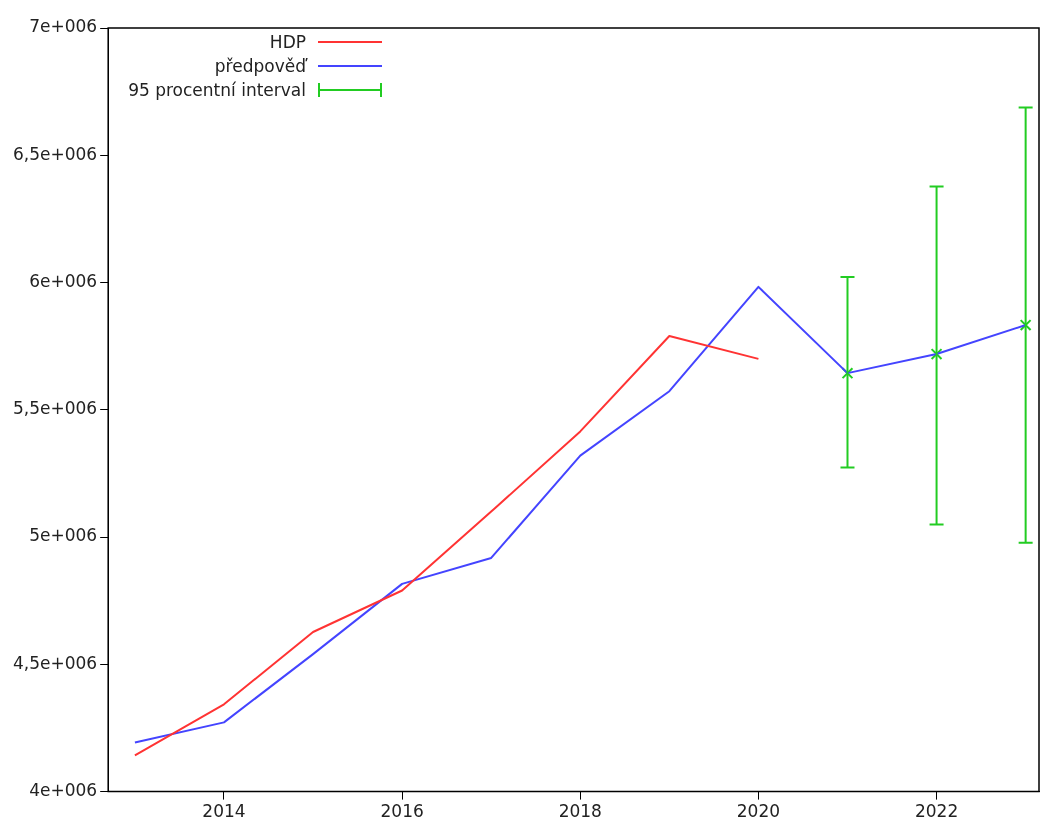 Image resolution: width=1048 pixels, height=830 pixels. Describe the element at coordinates (758, 811) in the screenshot. I see `x-tick-label: 2020` at that location.